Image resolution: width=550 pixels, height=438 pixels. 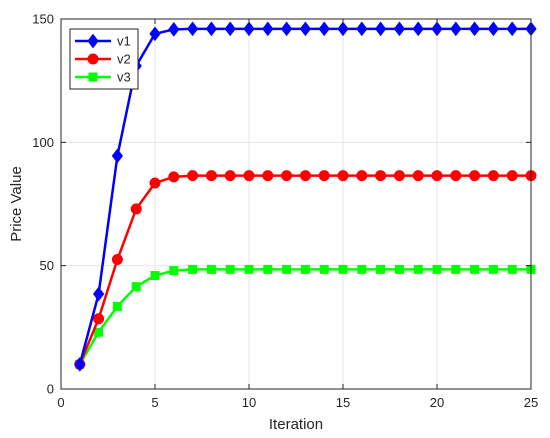 I want to click on legend-label: v2, so click(x=124, y=59).